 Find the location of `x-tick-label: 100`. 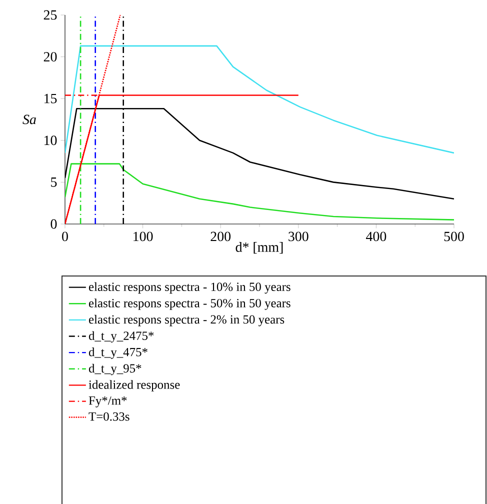

x-tick-label: 100 is located at coordinates (143, 237).